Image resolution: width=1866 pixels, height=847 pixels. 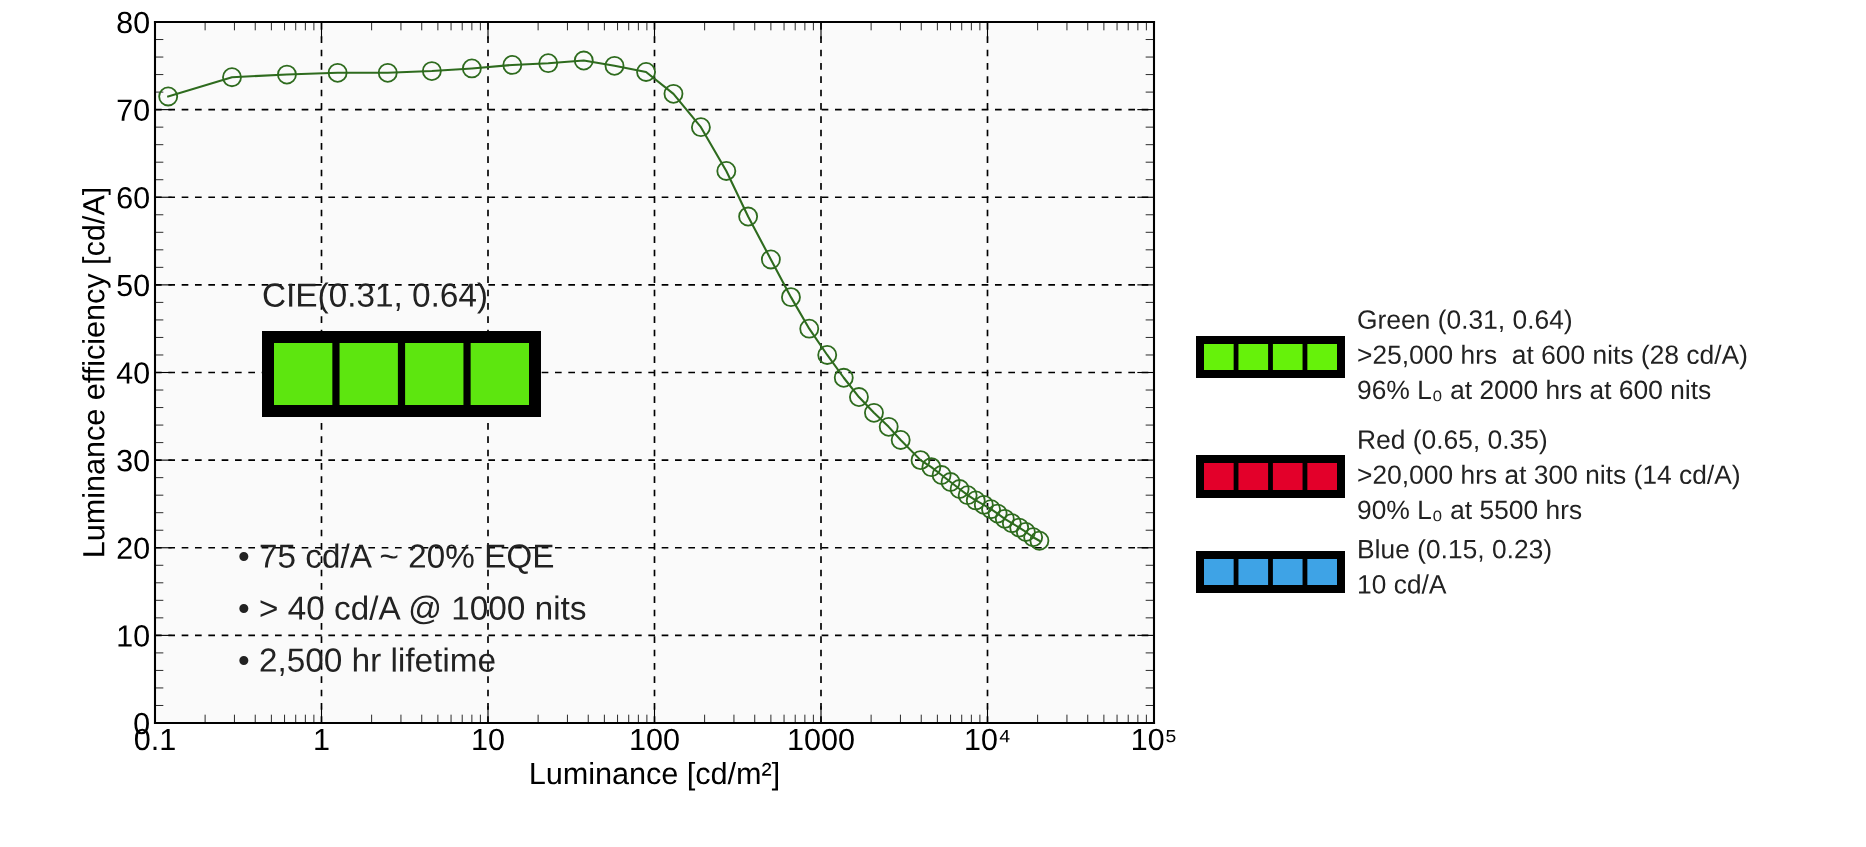 I want to click on x-axis-title: Luminance [cd/m²], so click(x=654, y=776).